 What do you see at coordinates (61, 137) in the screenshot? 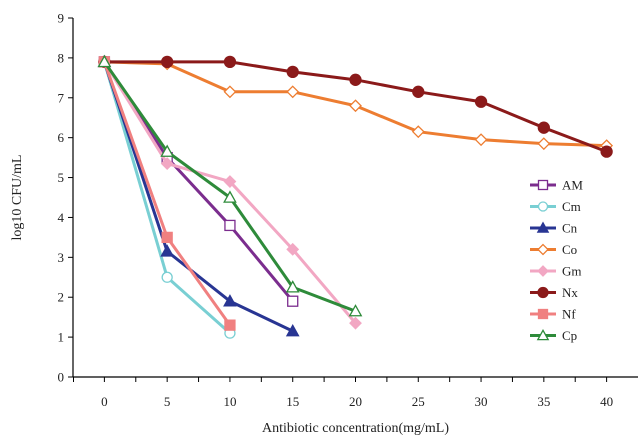
I see `y-tick-label: 6` at bounding box center [61, 137].